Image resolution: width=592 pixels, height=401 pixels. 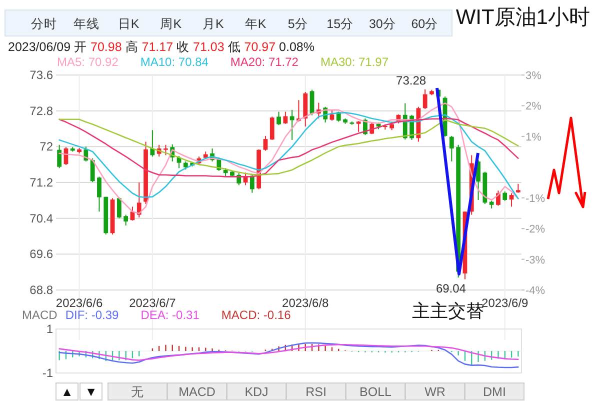 What do you see at coordinates (40, 315) in the screenshot?
I see `chart-title: MACD` at bounding box center [40, 315].